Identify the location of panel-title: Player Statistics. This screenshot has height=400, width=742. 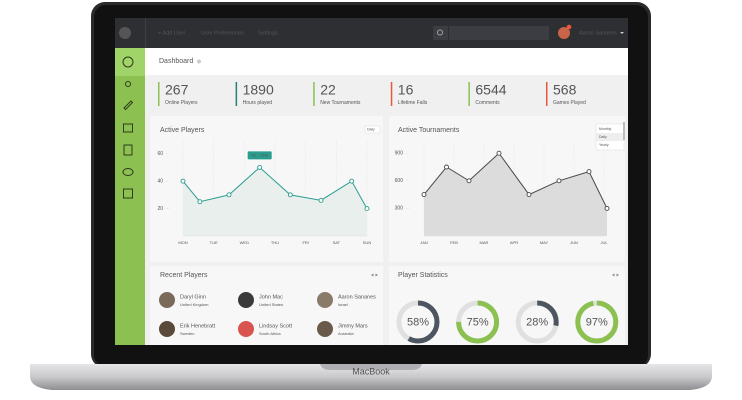
(423, 275).